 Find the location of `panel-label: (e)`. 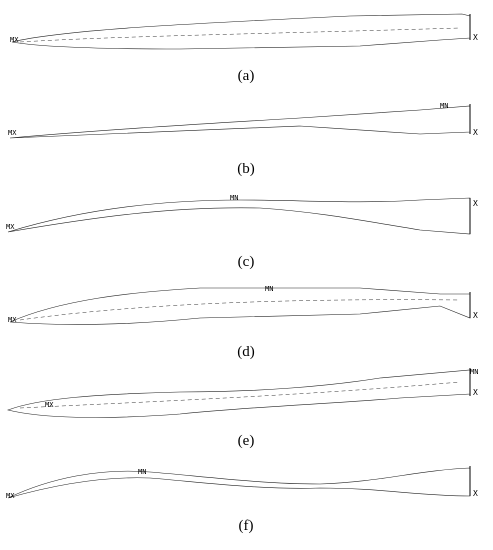

panel-label: (e) is located at coordinates (246, 441).